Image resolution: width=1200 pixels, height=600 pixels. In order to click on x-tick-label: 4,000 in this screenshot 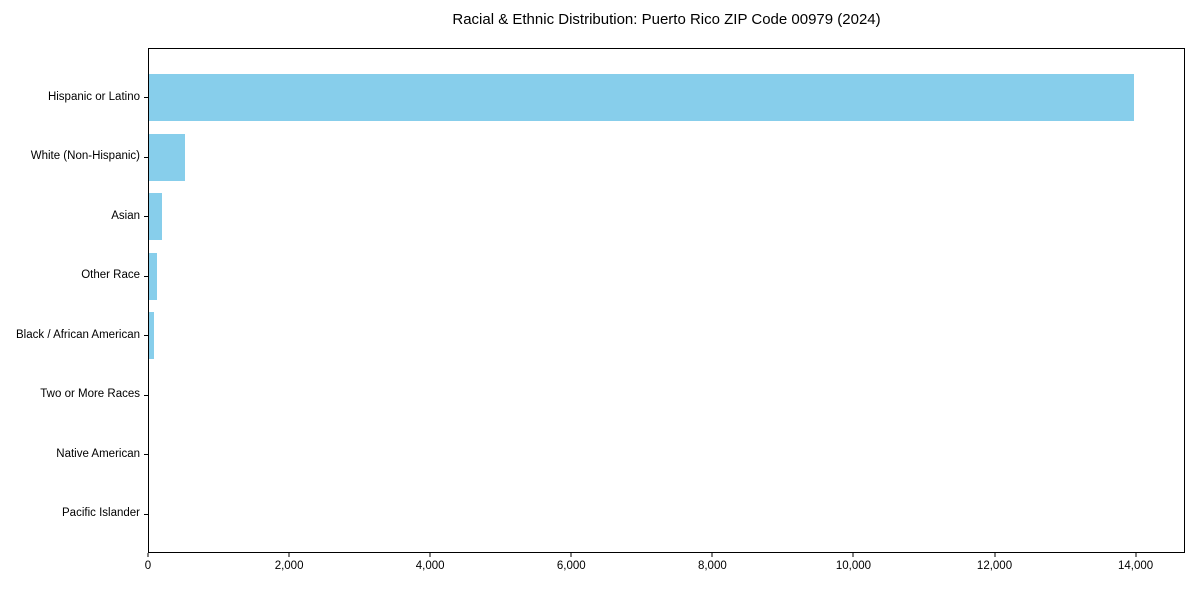, I will do `click(430, 566)`.